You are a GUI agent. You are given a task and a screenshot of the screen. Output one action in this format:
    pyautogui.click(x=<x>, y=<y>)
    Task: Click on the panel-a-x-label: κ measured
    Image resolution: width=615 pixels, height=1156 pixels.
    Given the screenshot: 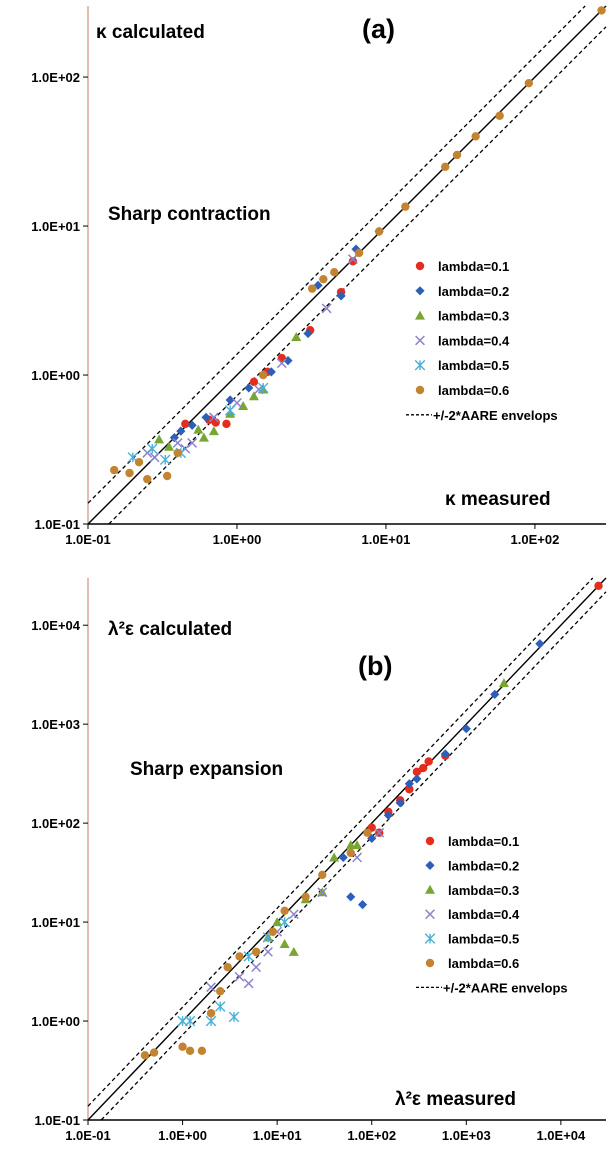 What is the action you would take?
    pyautogui.click(x=498, y=499)
    